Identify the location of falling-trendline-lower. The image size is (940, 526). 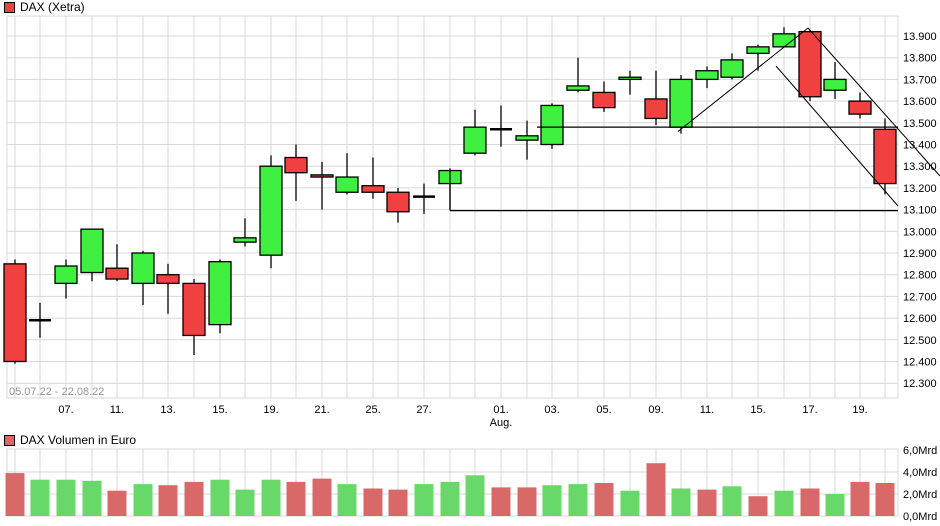
(837, 136).